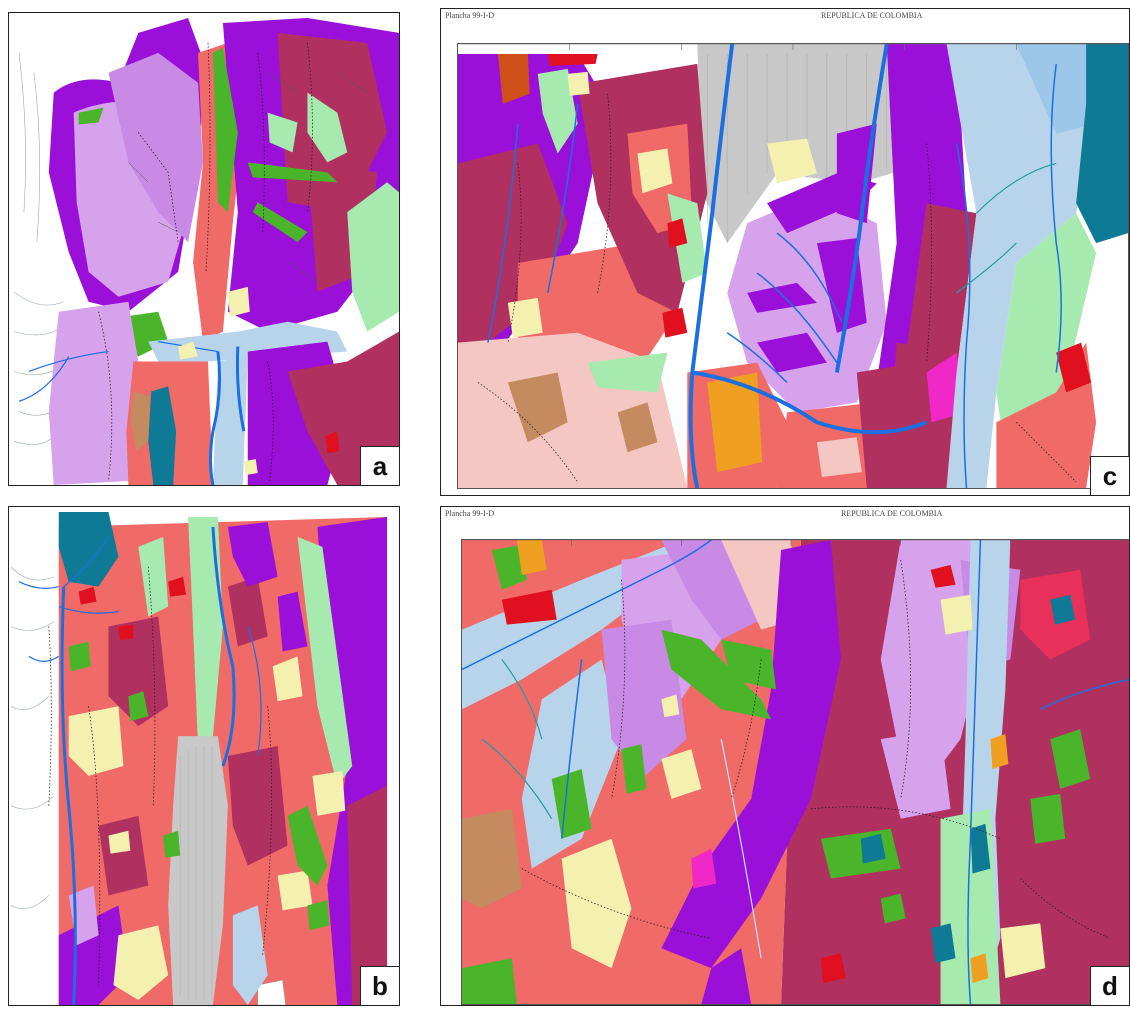 Image resolution: width=1130 pixels, height=1013 pixels. I want to click on panel-label-b: b, so click(379, 985).